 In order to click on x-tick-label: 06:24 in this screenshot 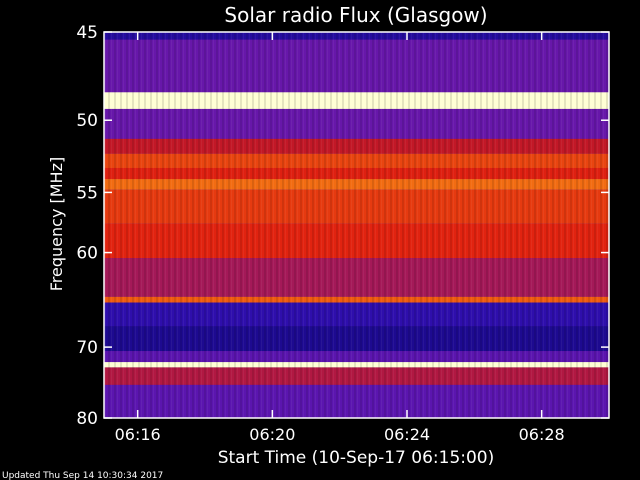, I will do `click(407, 434)`.